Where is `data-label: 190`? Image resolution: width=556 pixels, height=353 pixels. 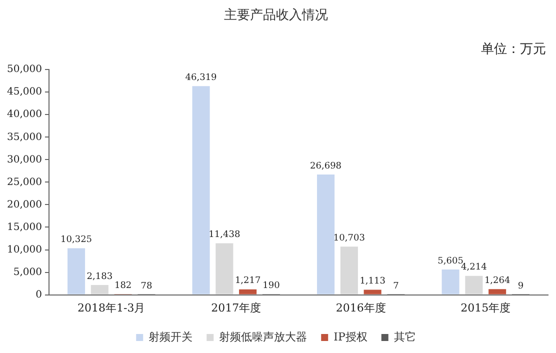 data-label: 190 is located at coordinates (271, 285).